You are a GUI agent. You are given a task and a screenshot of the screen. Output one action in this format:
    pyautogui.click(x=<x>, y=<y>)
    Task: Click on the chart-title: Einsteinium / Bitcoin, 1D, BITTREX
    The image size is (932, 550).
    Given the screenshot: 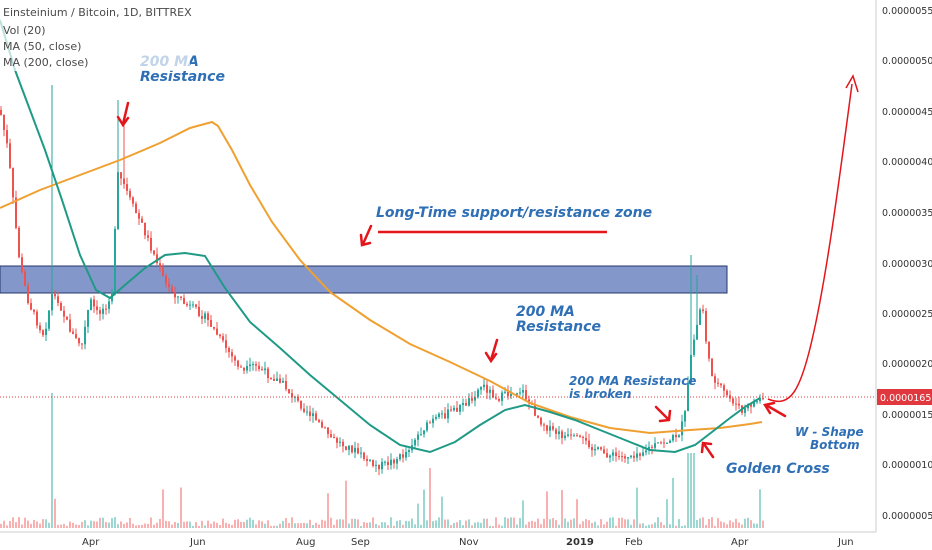 What is the action you would take?
    pyautogui.click(x=97, y=12)
    